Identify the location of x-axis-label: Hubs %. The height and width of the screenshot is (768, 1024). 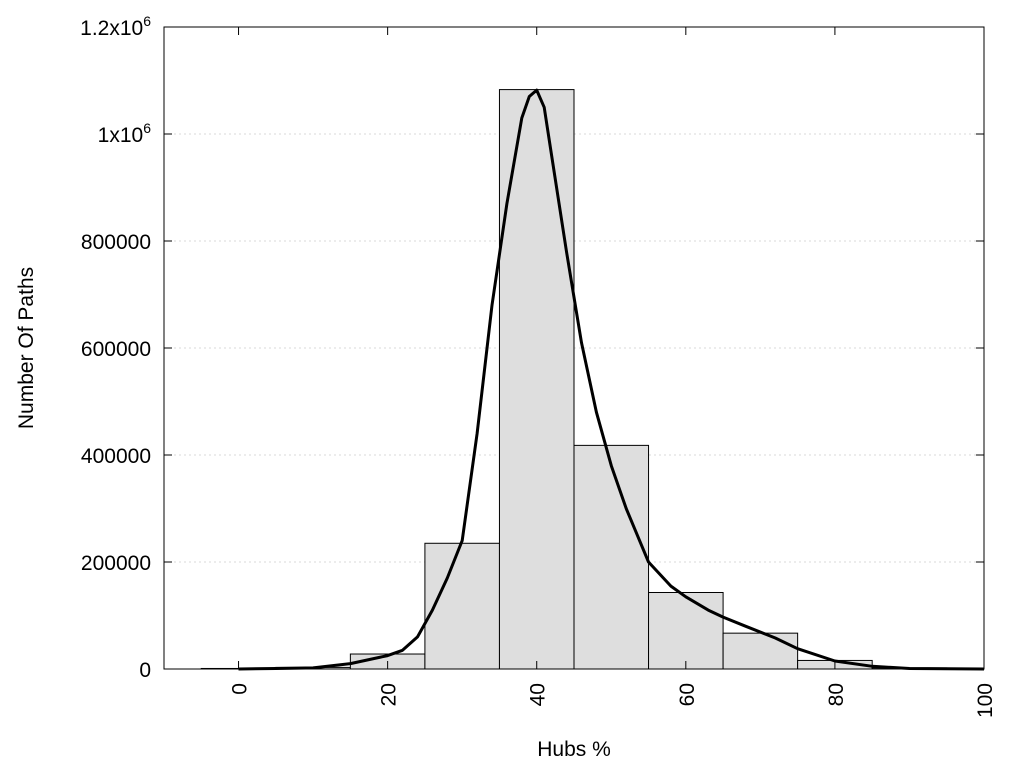
(574, 749).